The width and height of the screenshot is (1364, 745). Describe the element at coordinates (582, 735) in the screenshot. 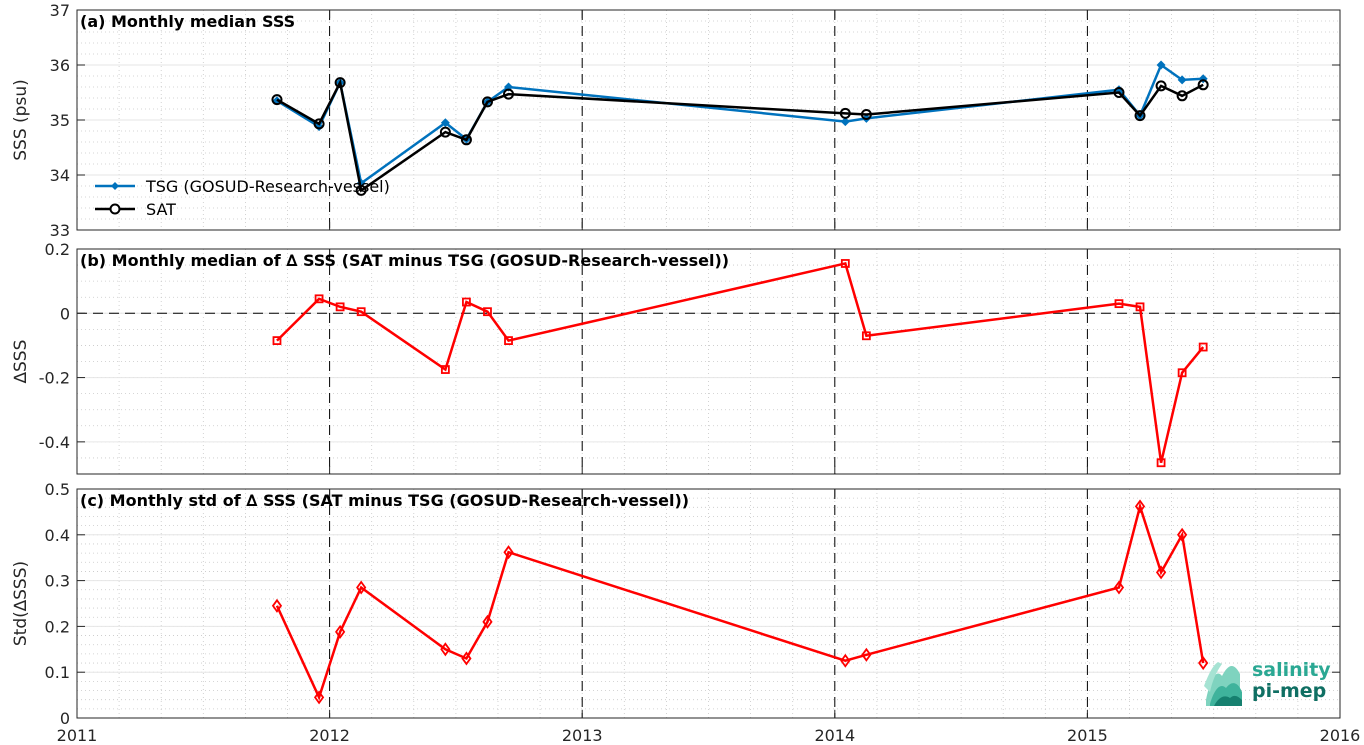

I see `x-tick-label: 2013` at that location.